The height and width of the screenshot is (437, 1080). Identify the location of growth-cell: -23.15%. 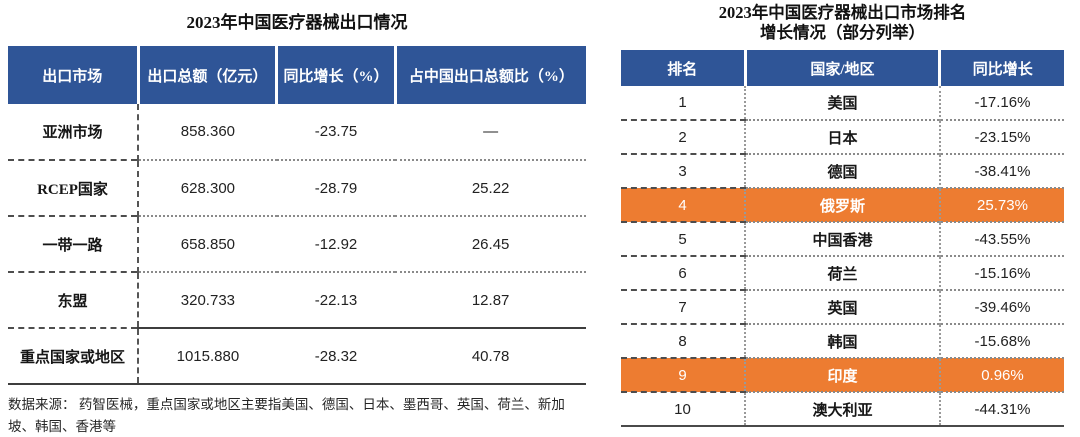
(1001, 137).